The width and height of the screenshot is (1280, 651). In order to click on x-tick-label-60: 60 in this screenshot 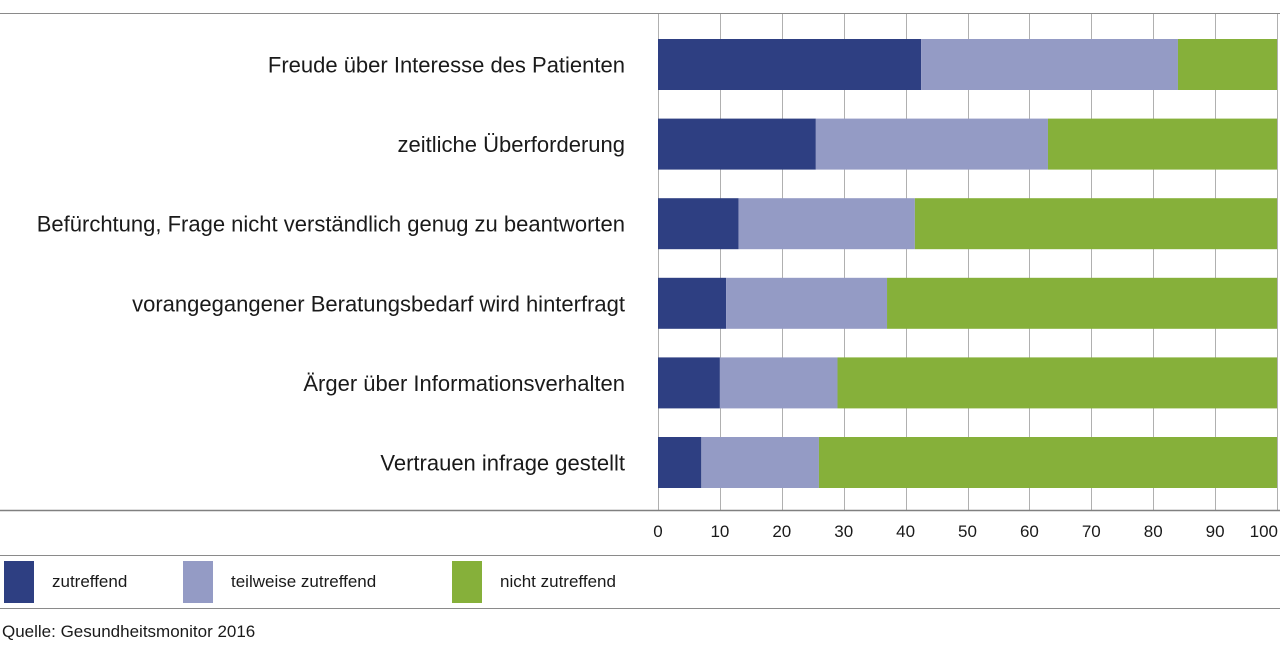, I will do `click(1029, 531)`.